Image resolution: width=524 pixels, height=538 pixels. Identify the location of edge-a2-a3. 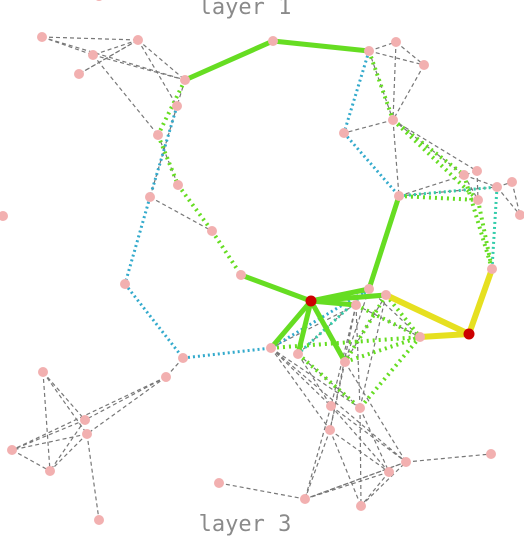
(115, 47).